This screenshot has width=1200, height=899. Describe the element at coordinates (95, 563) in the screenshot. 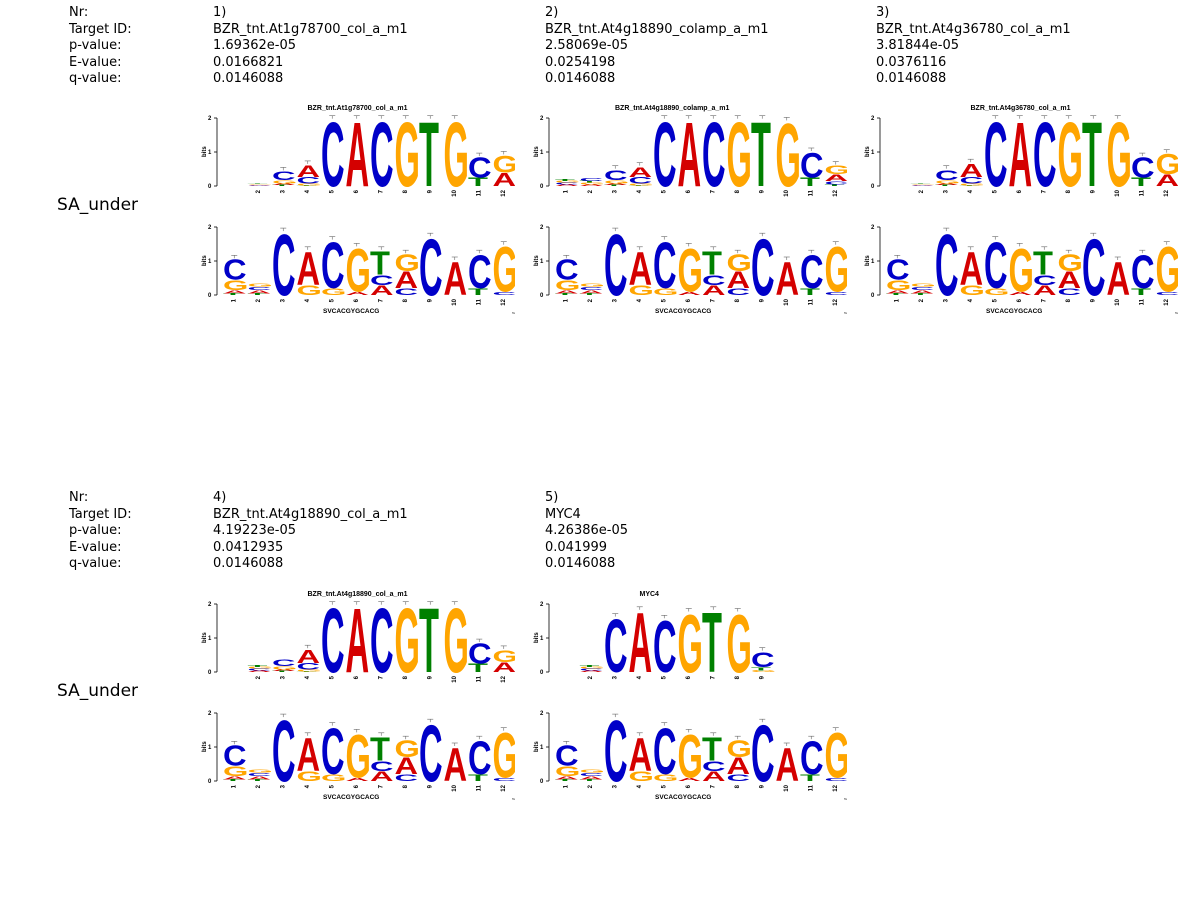

I see `q-value-label: q-value:` at that location.